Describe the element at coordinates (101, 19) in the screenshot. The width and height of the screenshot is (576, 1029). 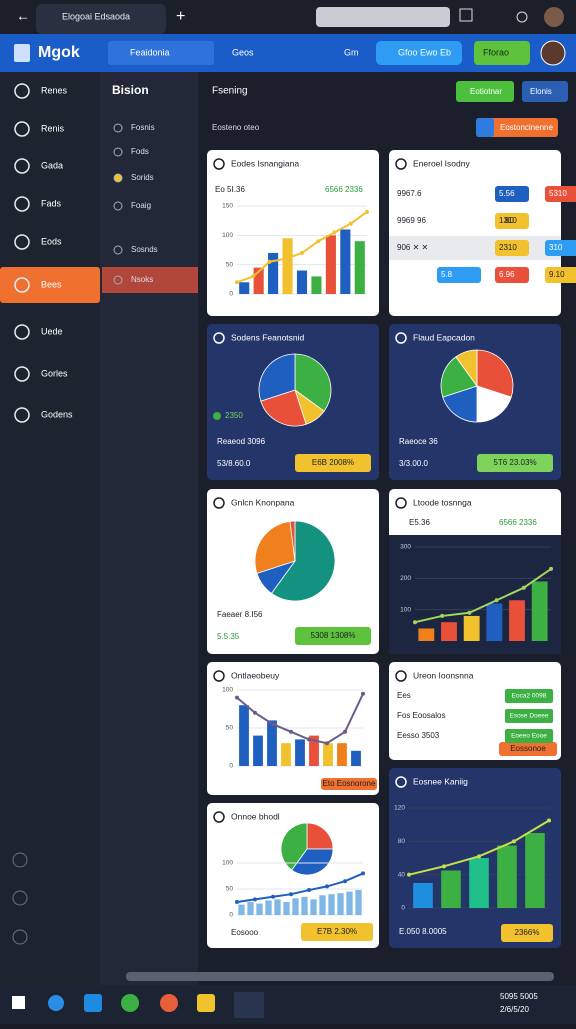
I see `tab` at that location.